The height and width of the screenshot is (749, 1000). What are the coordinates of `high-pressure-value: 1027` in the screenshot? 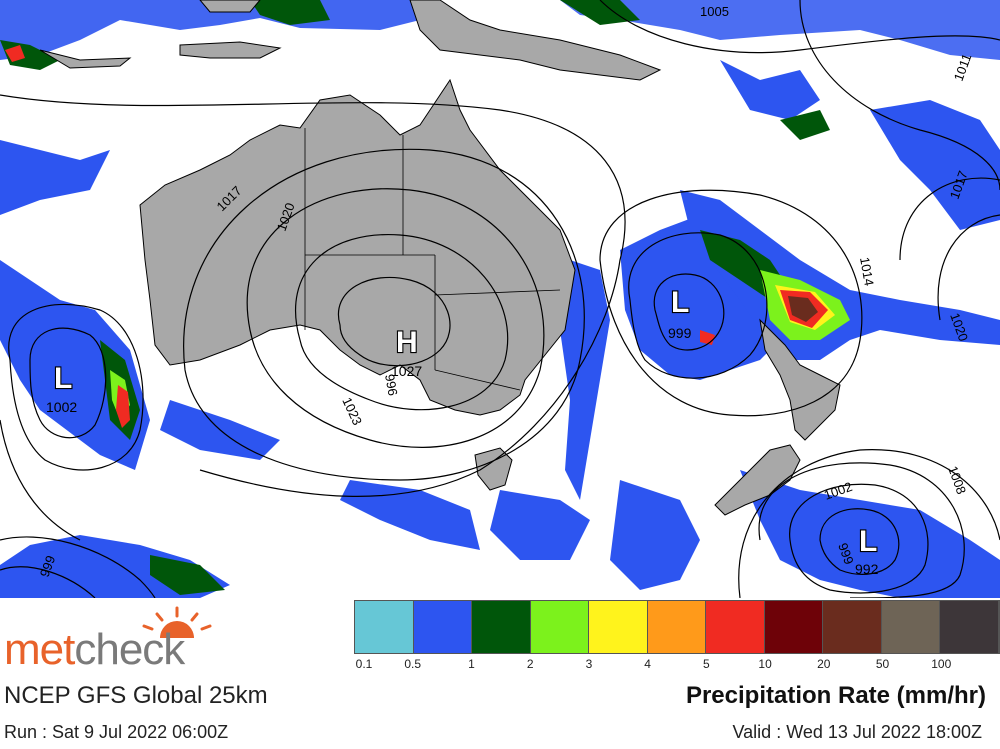 It's located at (406, 371).